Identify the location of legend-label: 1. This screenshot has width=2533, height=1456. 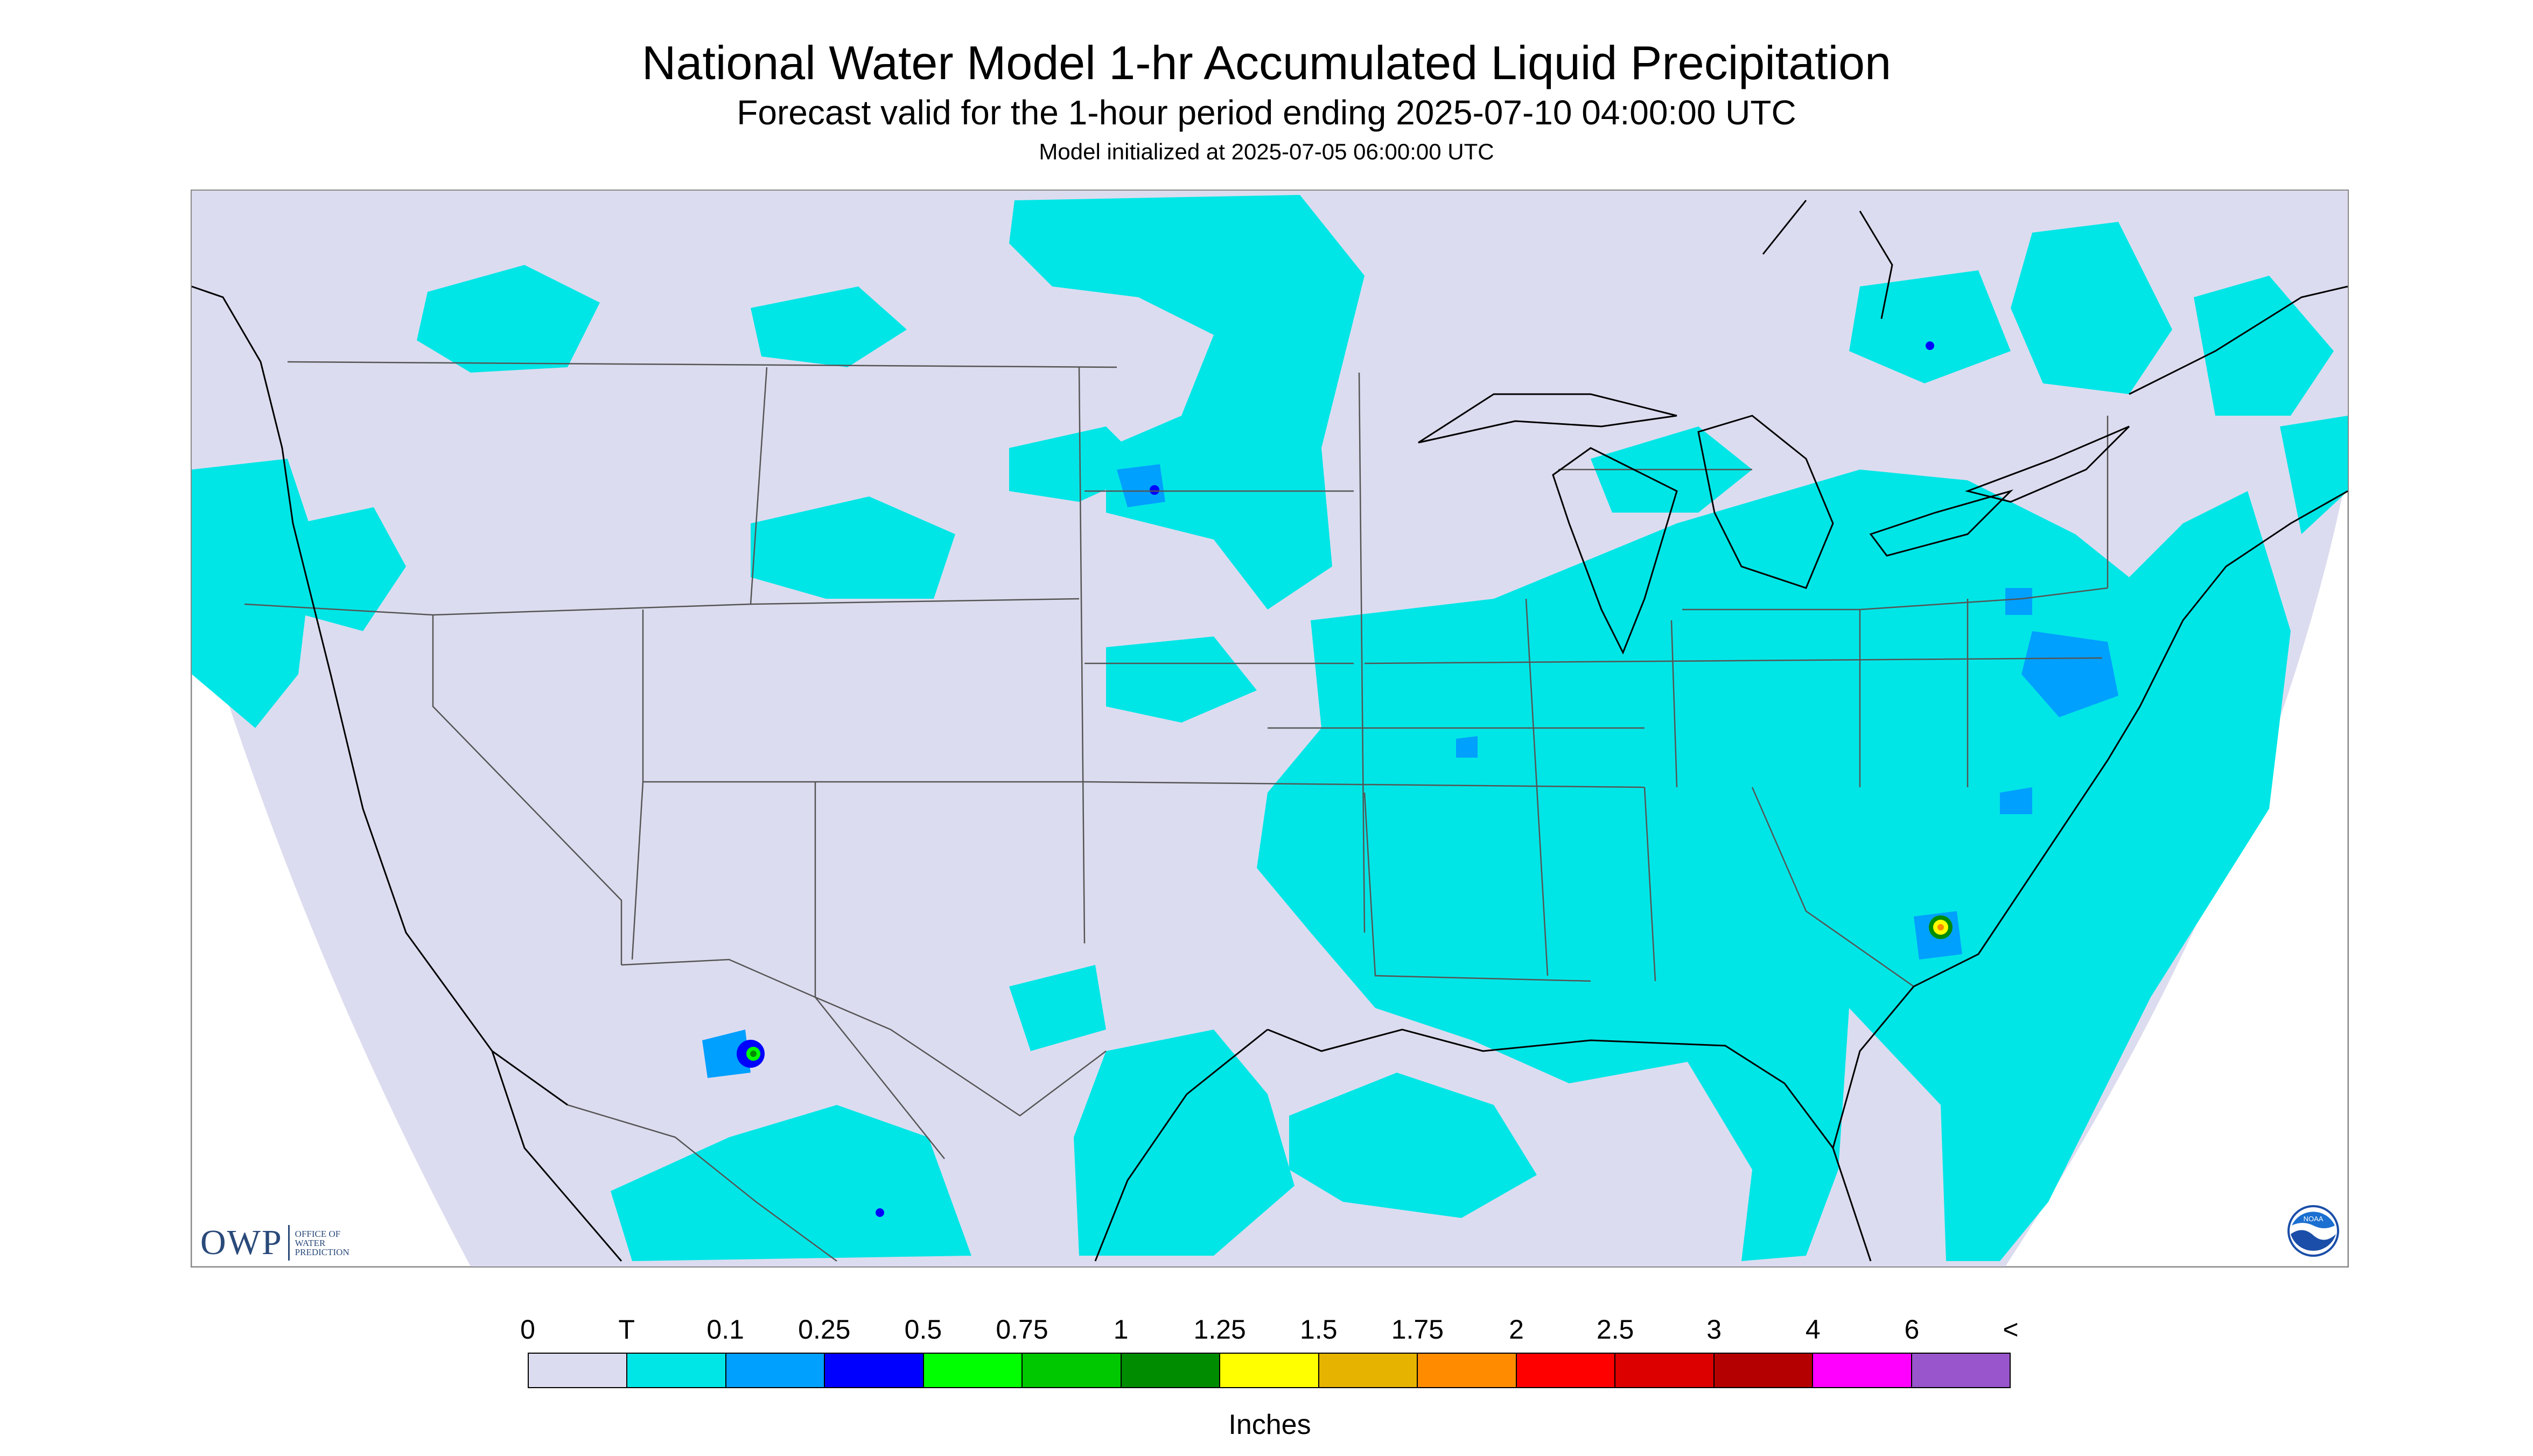
(1121, 1329).